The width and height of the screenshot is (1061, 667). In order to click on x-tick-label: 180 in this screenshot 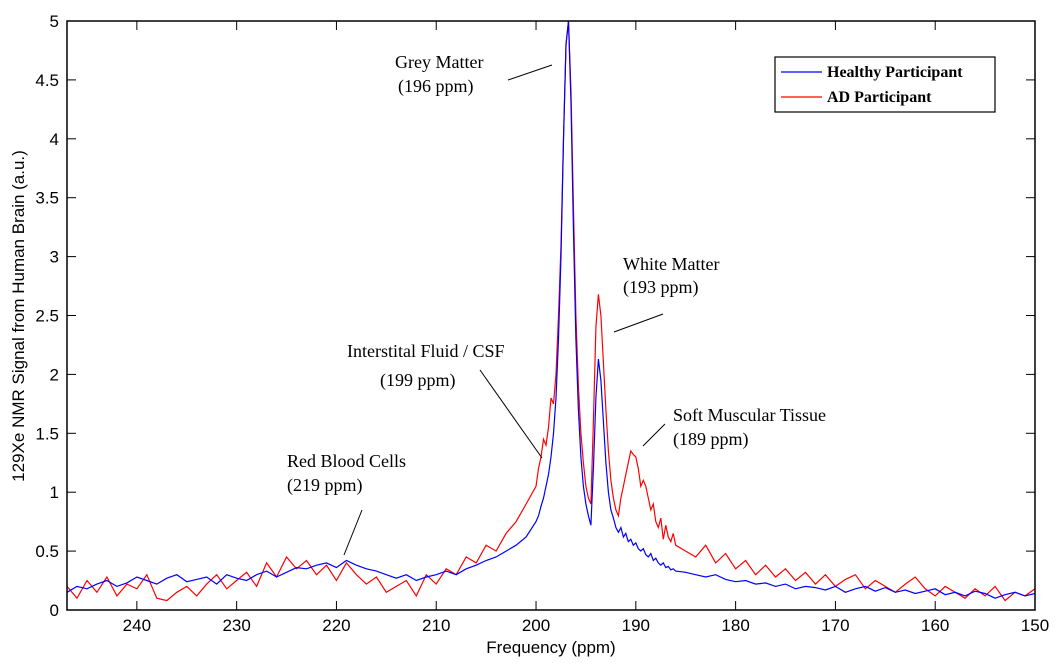, I will do `click(735, 625)`.